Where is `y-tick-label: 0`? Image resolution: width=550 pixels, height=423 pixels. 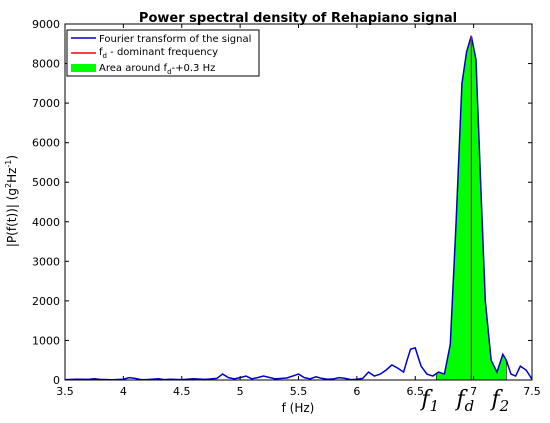 y-tick-label: 0 is located at coordinates (56, 380).